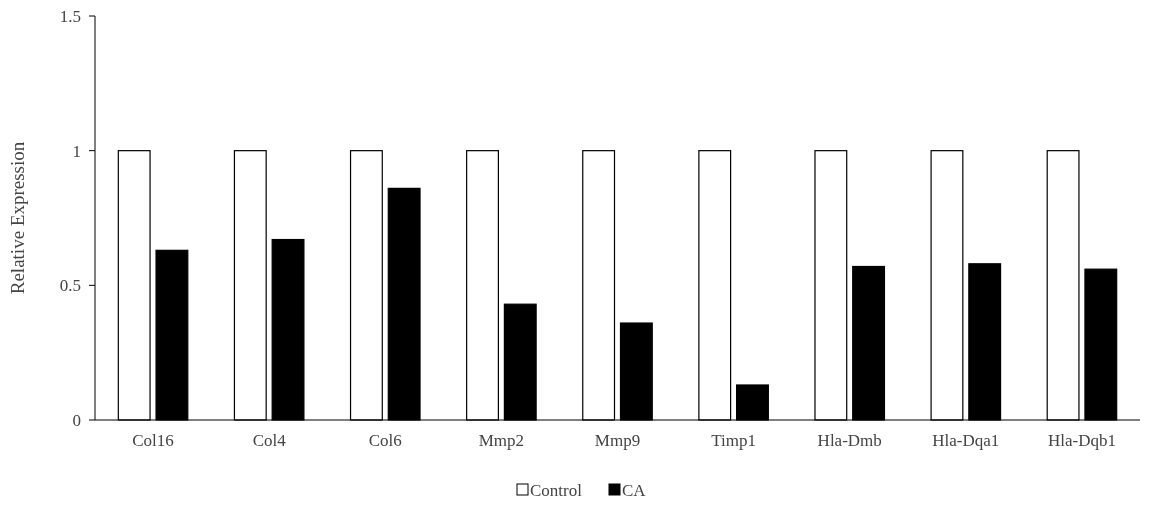 Image resolution: width=1154 pixels, height=512 pixels. What do you see at coordinates (966, 440) in the screenshot?
I see `x-tick-label: Hla-Dqa1` at bounding box center [966, 440].